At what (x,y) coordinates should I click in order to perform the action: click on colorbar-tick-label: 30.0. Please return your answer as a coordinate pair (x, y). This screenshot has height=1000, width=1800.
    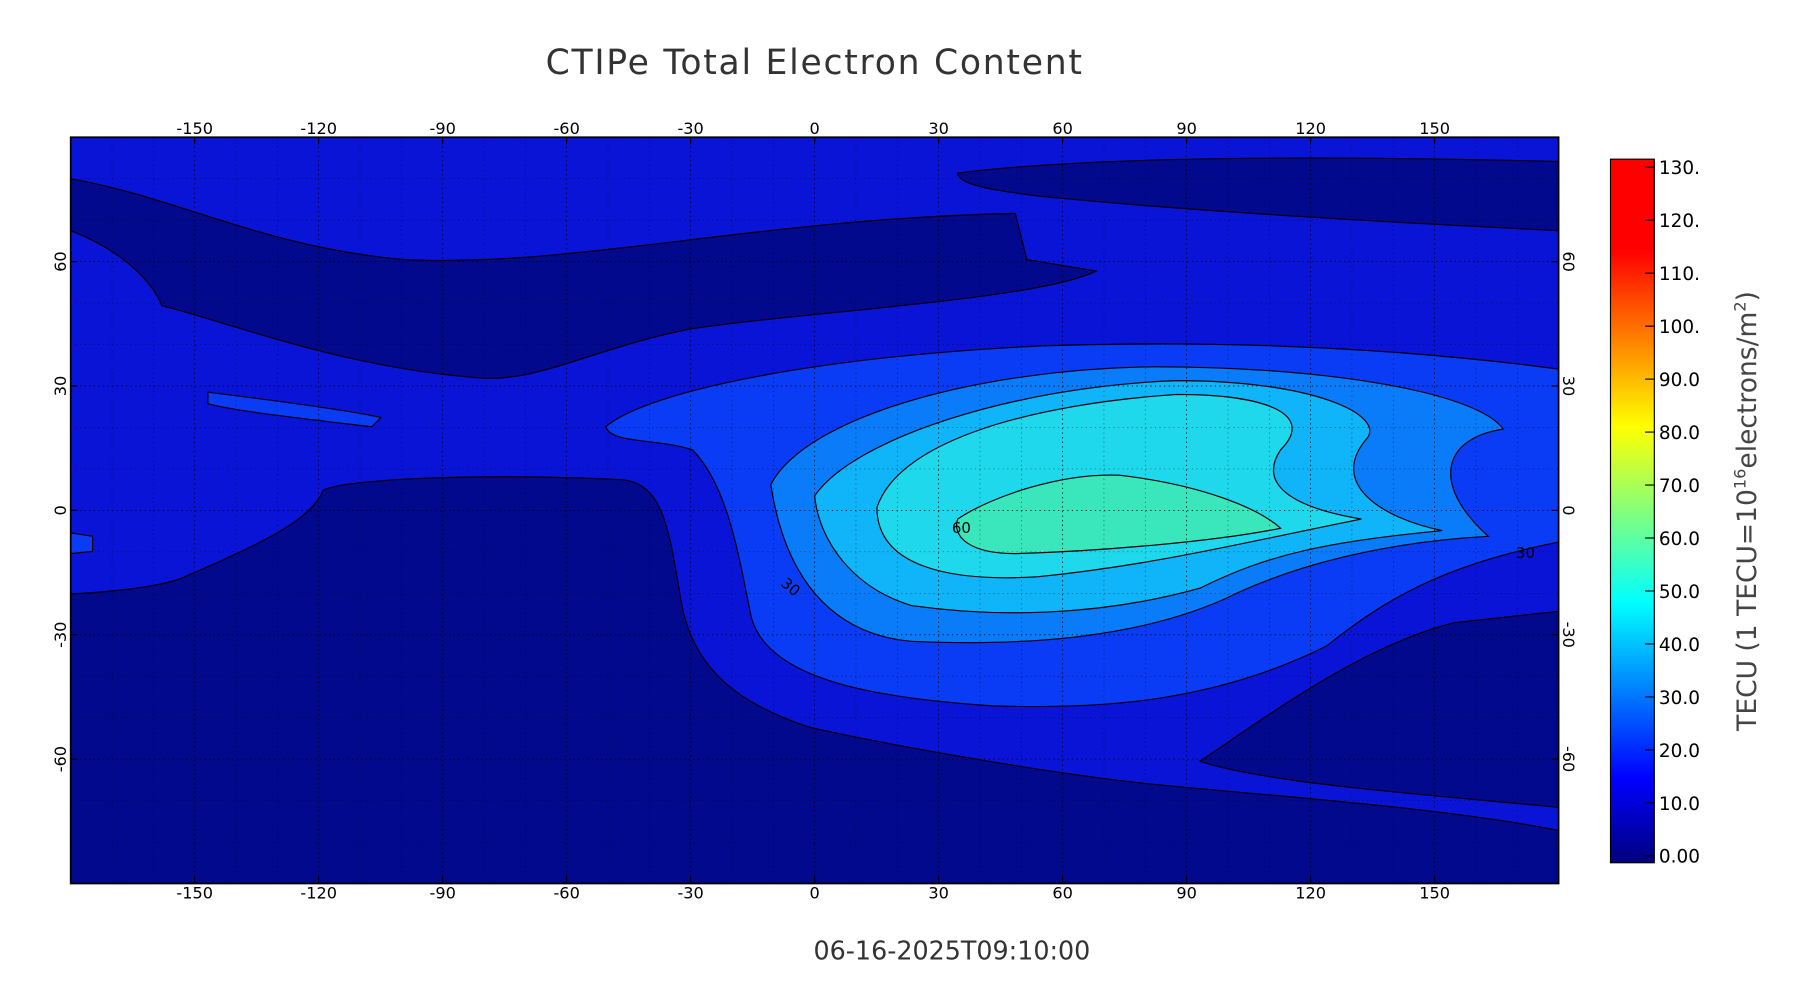
    Looking at the image, I should click on (1679, 698).